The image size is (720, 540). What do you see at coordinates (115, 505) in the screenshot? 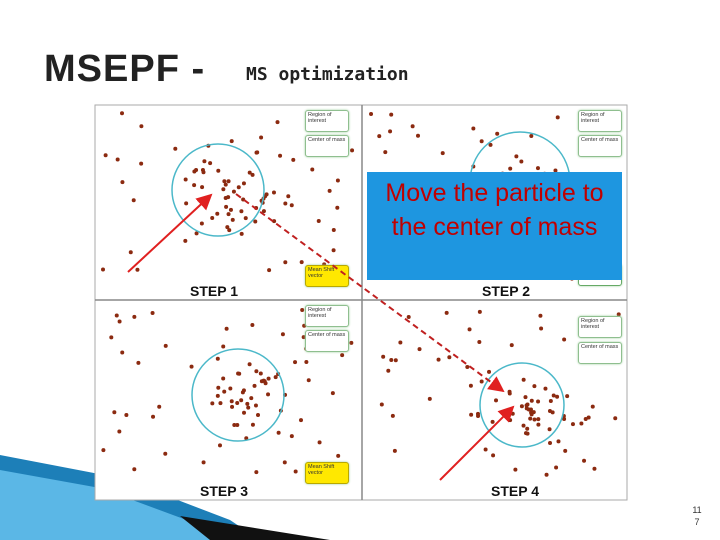
I see `corner-swoosh-light` at bounding box center [115, 505].